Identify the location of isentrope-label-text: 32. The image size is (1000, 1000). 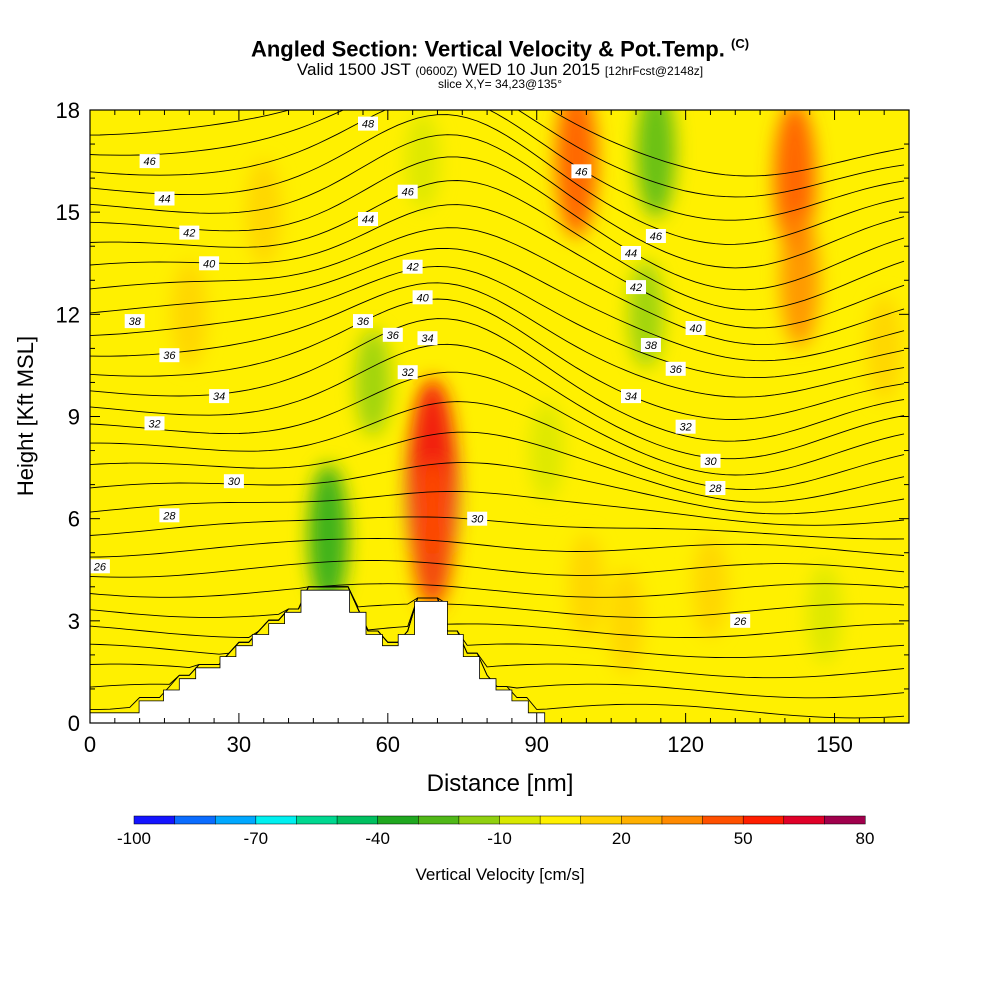
(154, 424).